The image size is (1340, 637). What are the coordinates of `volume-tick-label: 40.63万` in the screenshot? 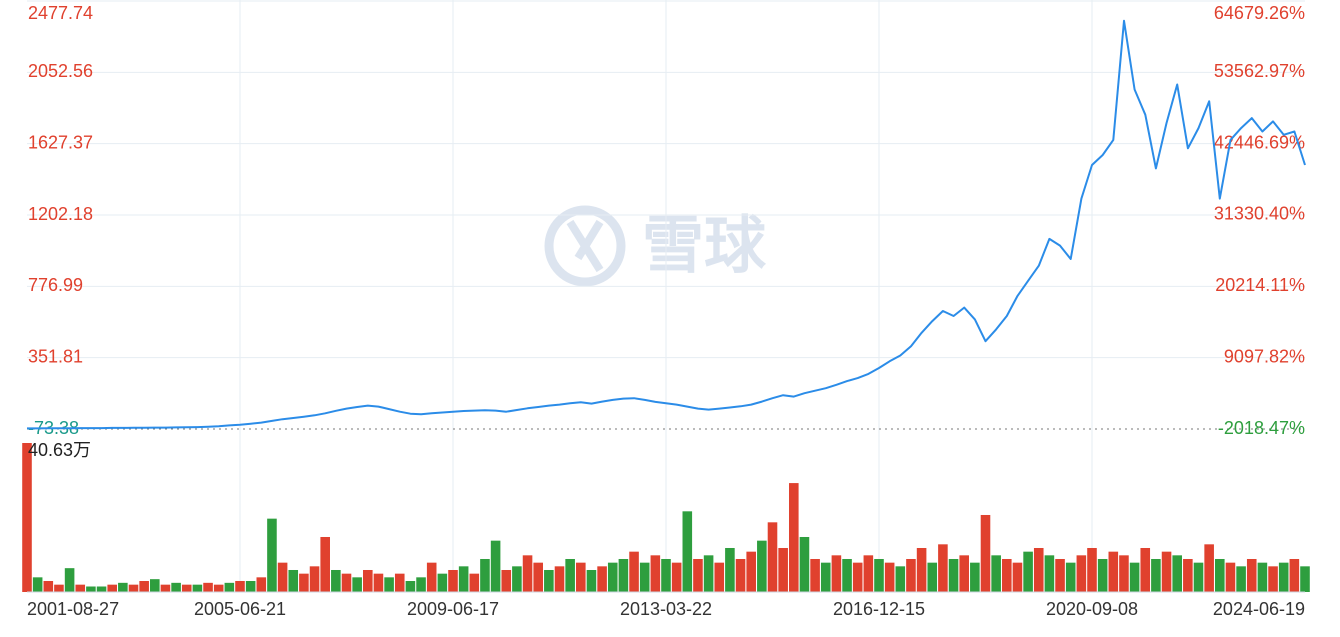 It's located at (59, 450).